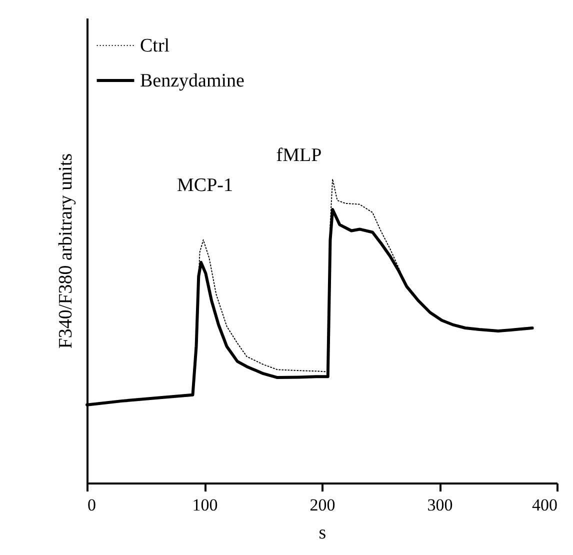 The image size is (573, 555). Describe the element at coordinates (440, 505) in the screenshot. I see `x-tick-label: 300` at that location.